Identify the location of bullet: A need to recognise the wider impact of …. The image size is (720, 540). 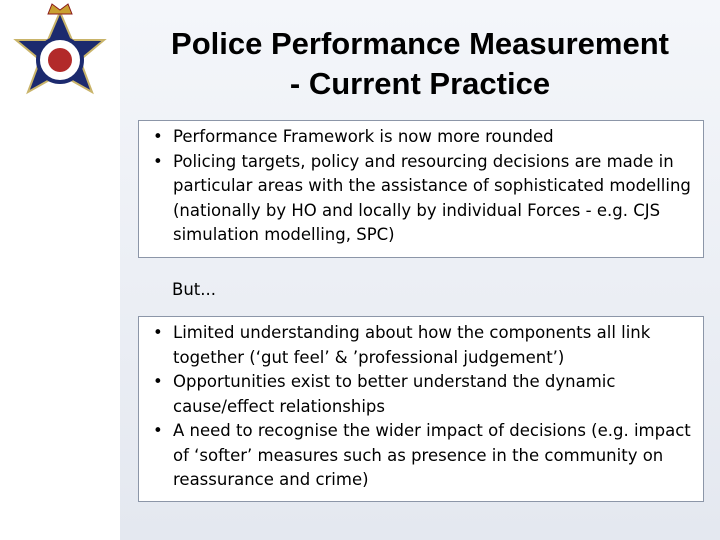
(423, 456).